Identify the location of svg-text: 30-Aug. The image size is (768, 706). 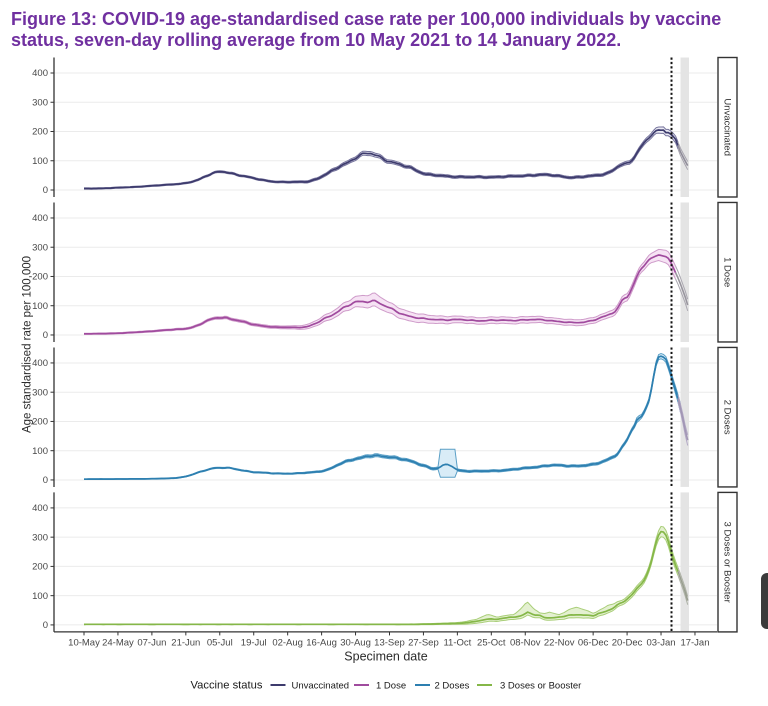
(355, 642).